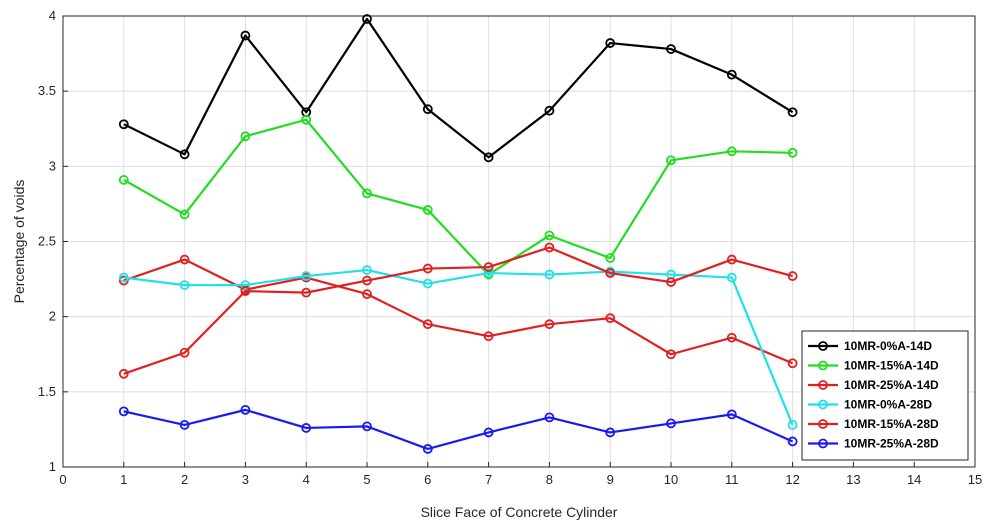  I want to click on legend-entry: 10MR-15%A-14D, so click(873, 366).